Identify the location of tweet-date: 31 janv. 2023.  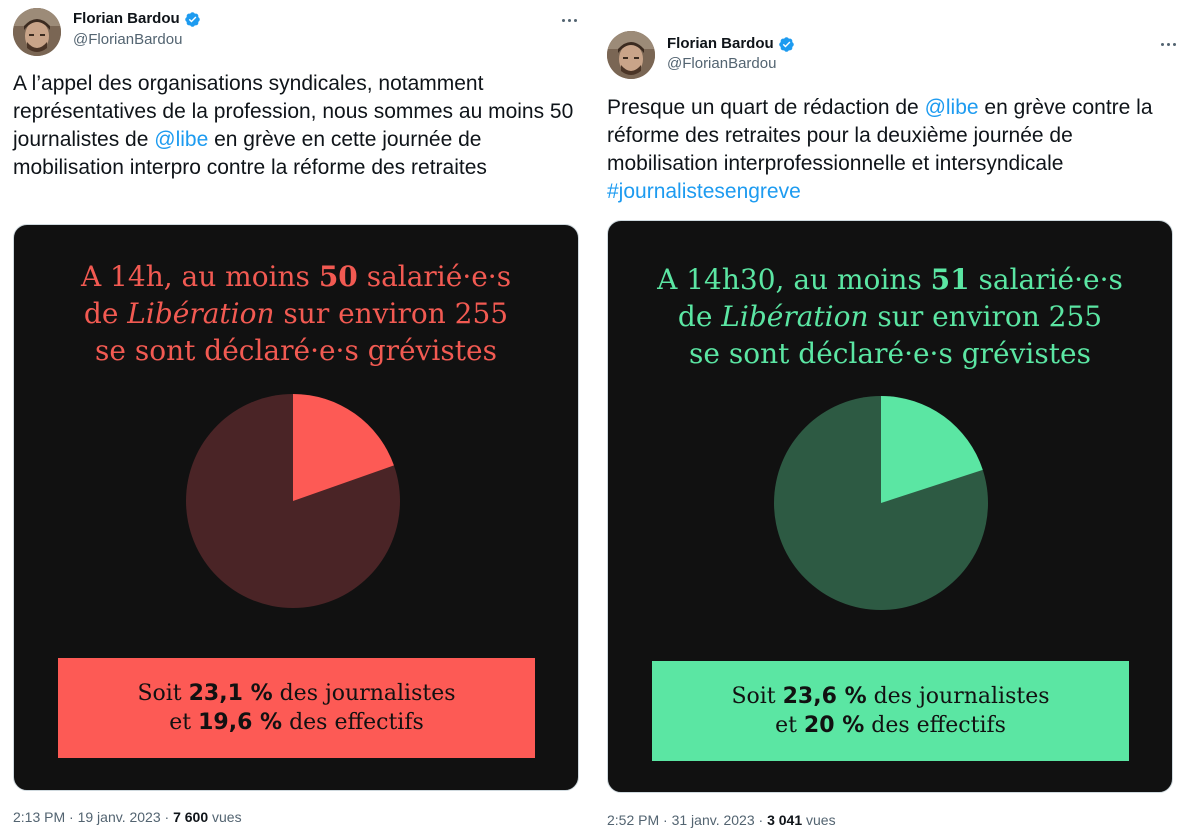
(713, 820).